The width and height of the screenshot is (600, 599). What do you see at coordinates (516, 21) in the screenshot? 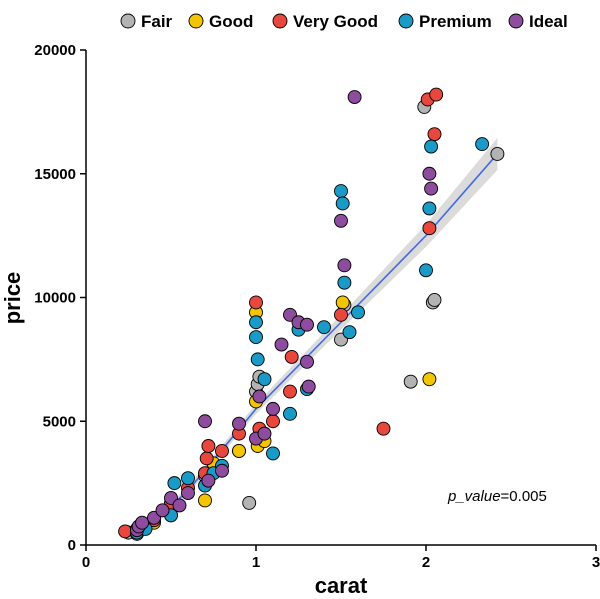
I see `legend-key-ideal` at bounding box center [516, 21].